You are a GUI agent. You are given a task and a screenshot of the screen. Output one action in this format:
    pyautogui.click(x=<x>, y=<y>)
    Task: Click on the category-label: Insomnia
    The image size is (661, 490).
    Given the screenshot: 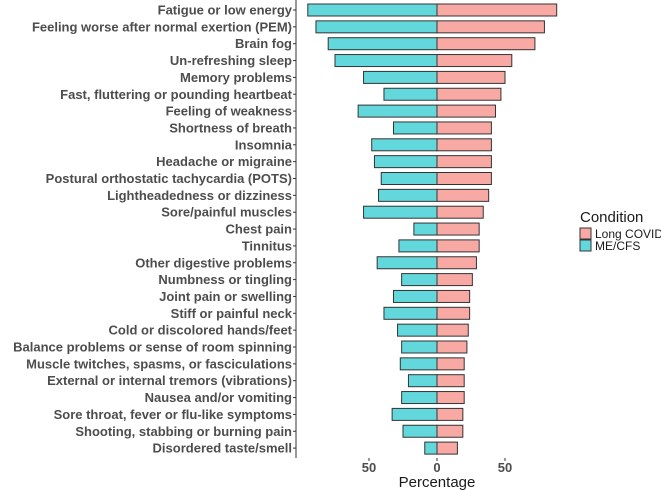 What is the action you would take?
    pyautogui.click(x=264, y=144)
    